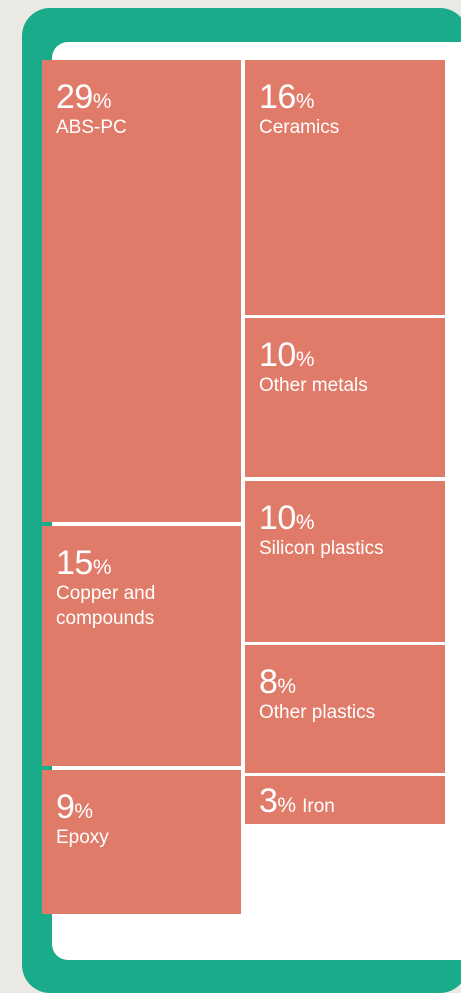 The image size is (461, 993). I want to click on treemap-tile-silicon-plastics: 10% Silicon plastics, so click(345, 561).